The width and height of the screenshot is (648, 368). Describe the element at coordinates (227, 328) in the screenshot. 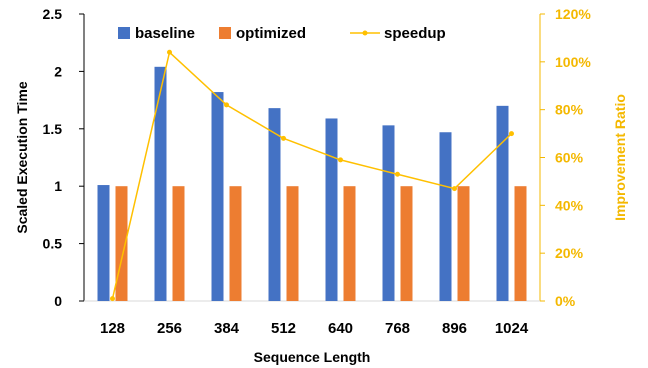

I see `x-tick-label: 384` at that location.